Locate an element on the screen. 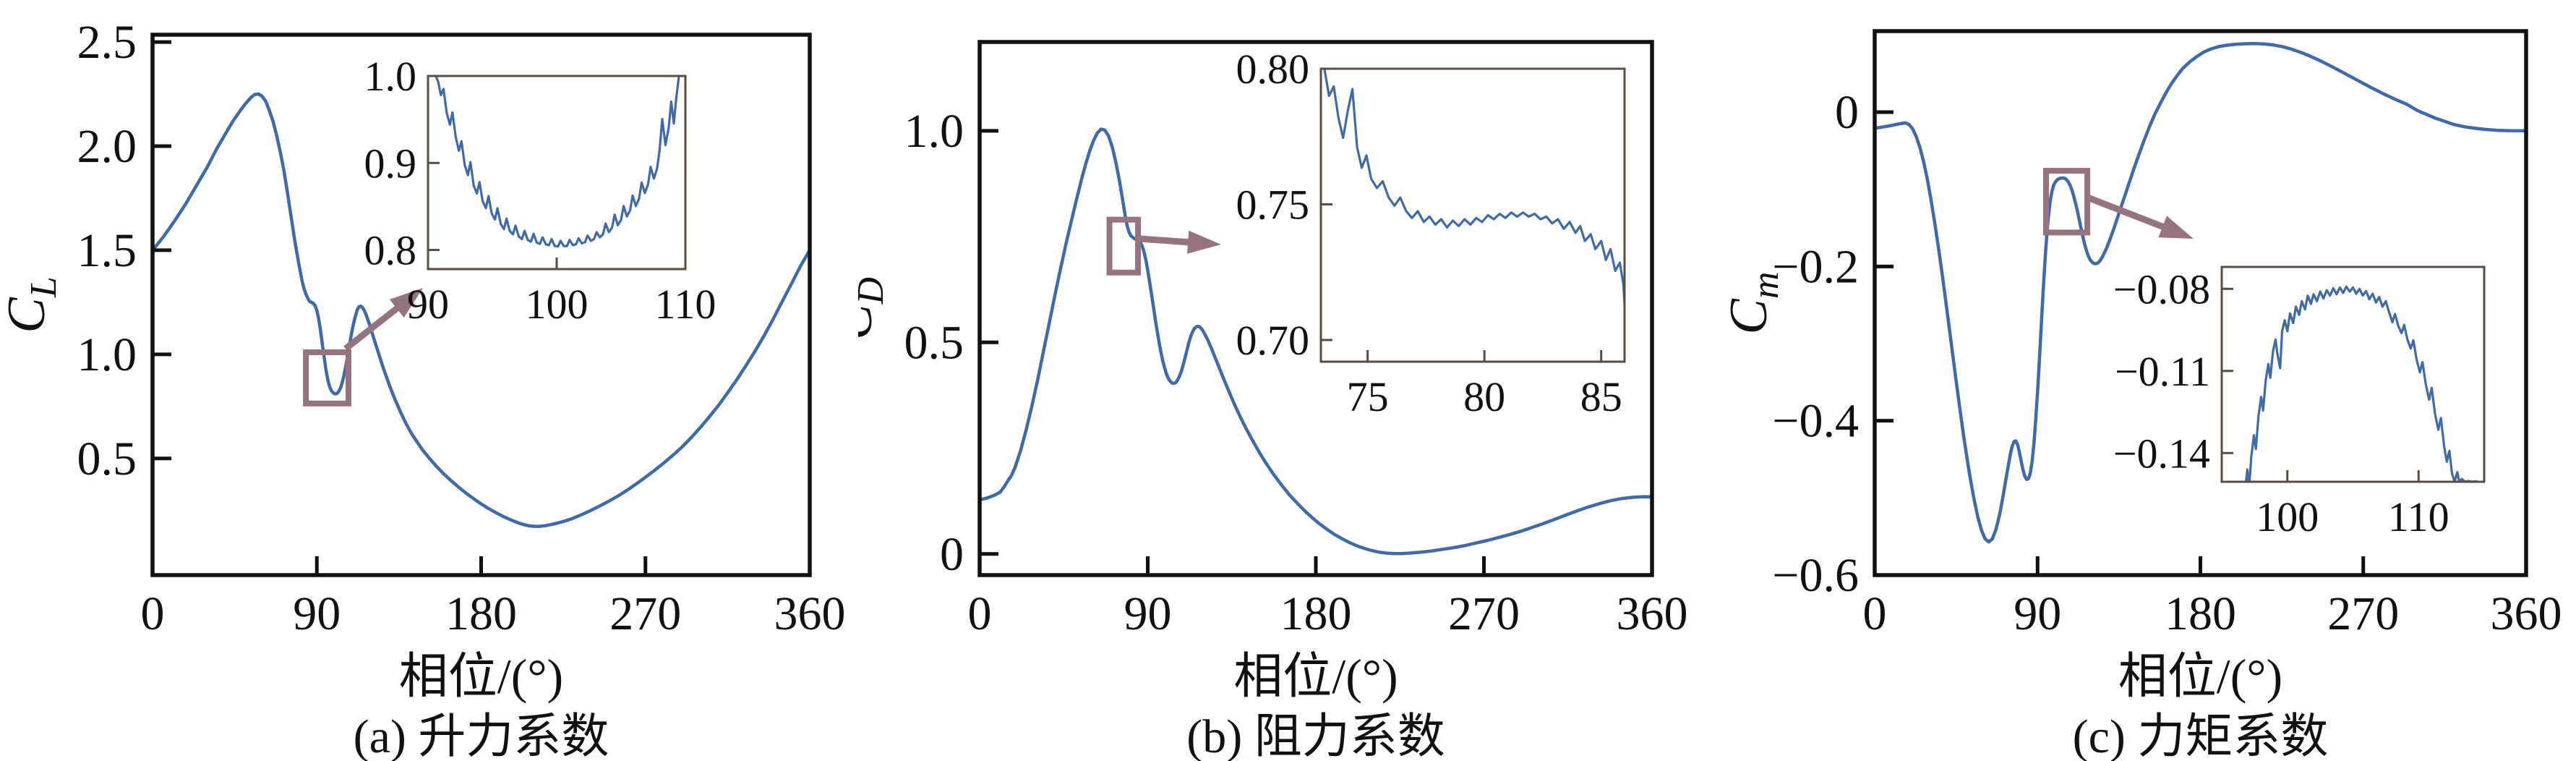 This screenshot has height=761, width=2576. cd-curve is located at coordinates (1316, 341).